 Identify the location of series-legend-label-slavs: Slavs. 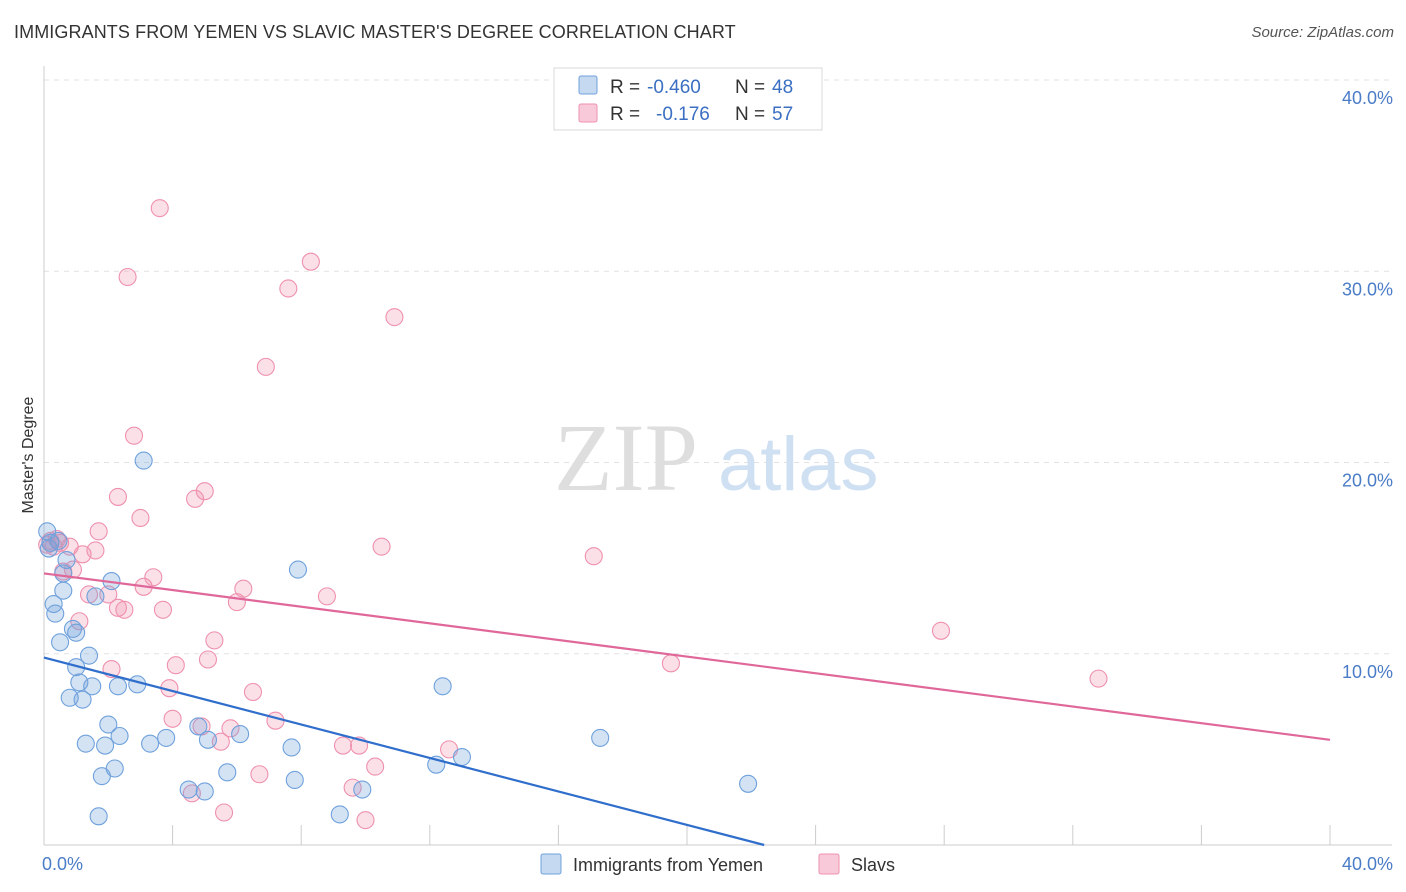
(873, 865).